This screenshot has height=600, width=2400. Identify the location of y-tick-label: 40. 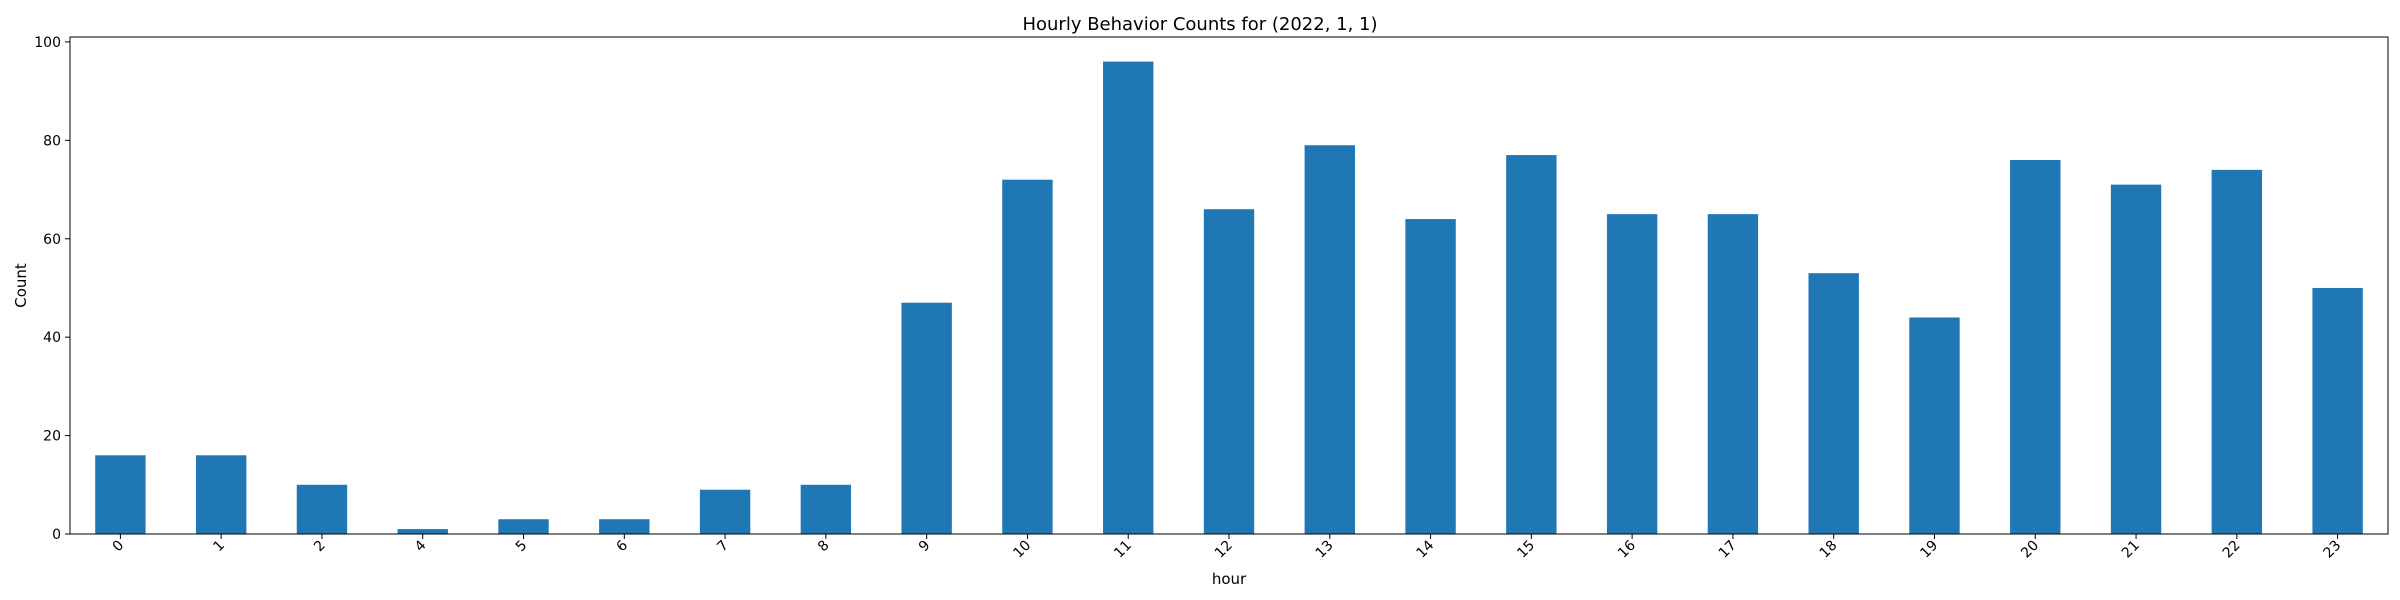
(52, 338).